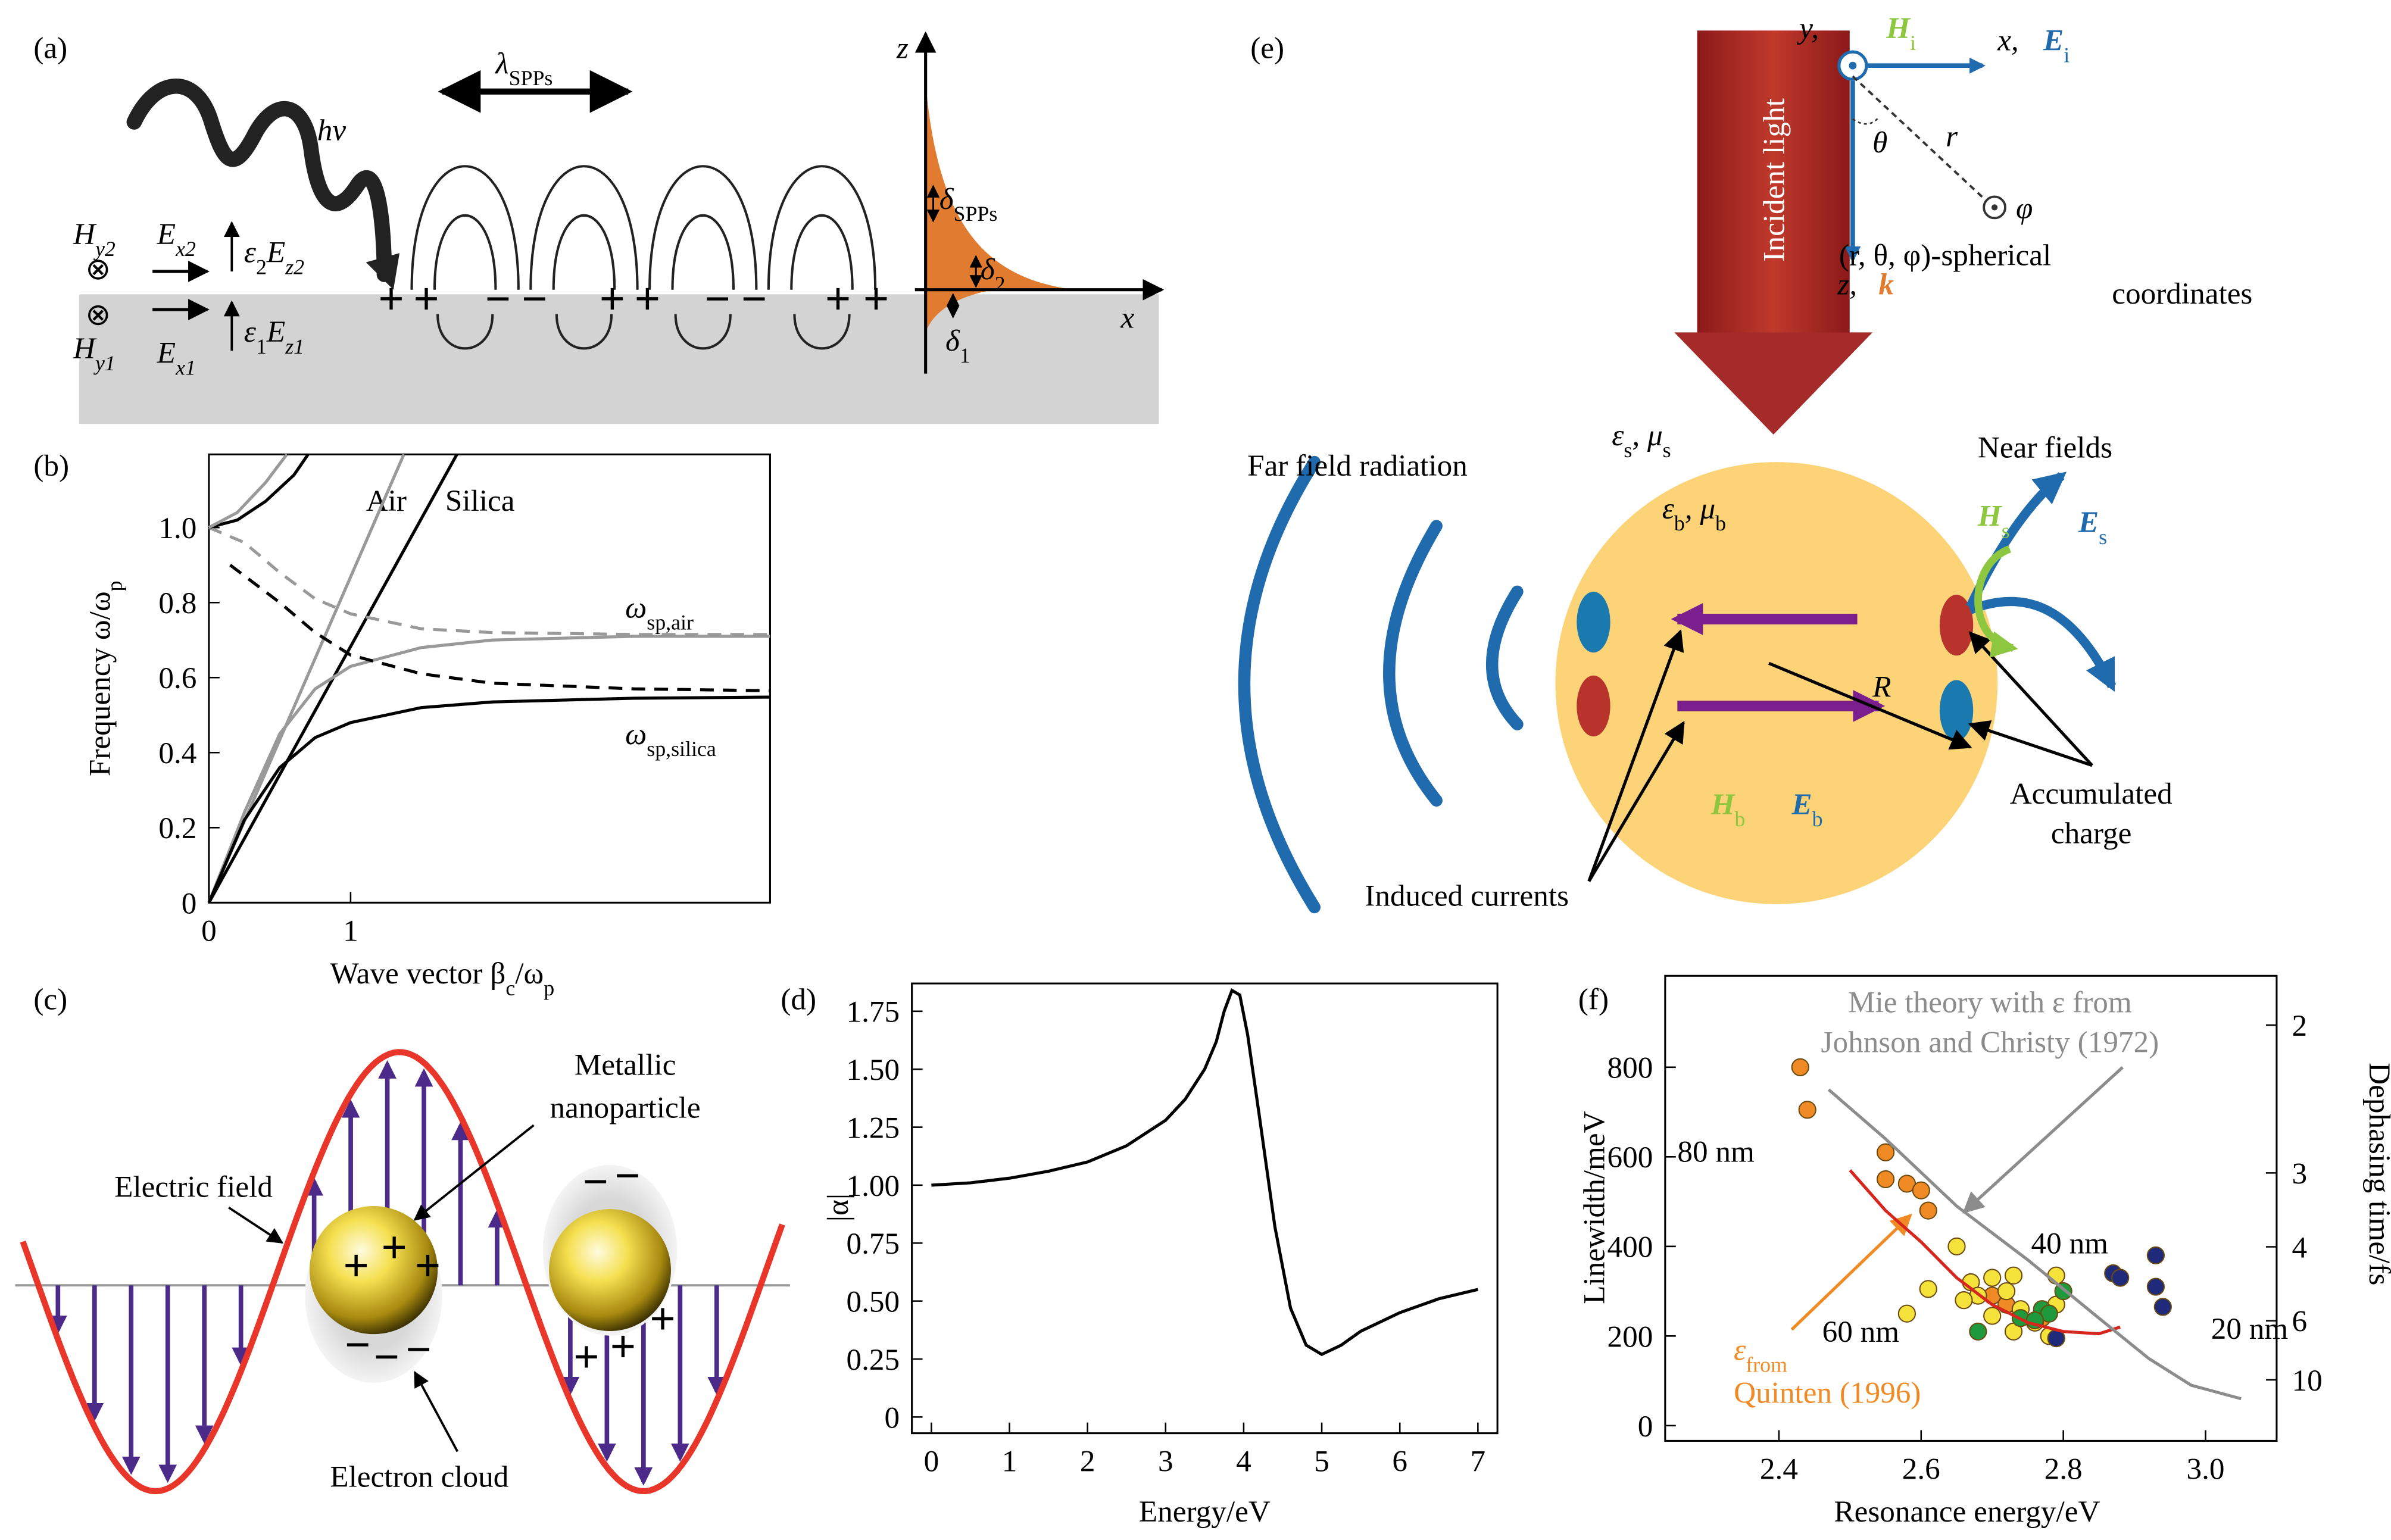 The height and width of the screenshot is (1540, 2391). I want to click on subscript: 1, so click(965, 355).